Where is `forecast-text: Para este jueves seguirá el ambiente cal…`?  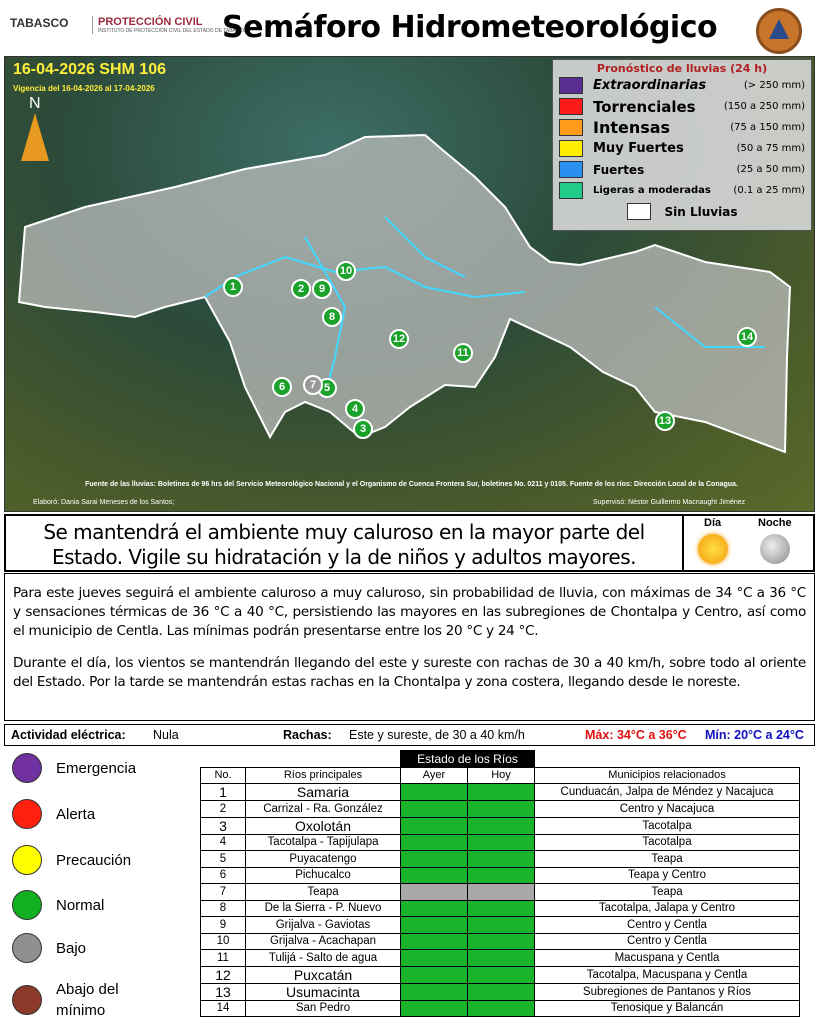
forecast-text: Para este jueves seguirá el ambiente cal… is located at coordinates (409, 647).